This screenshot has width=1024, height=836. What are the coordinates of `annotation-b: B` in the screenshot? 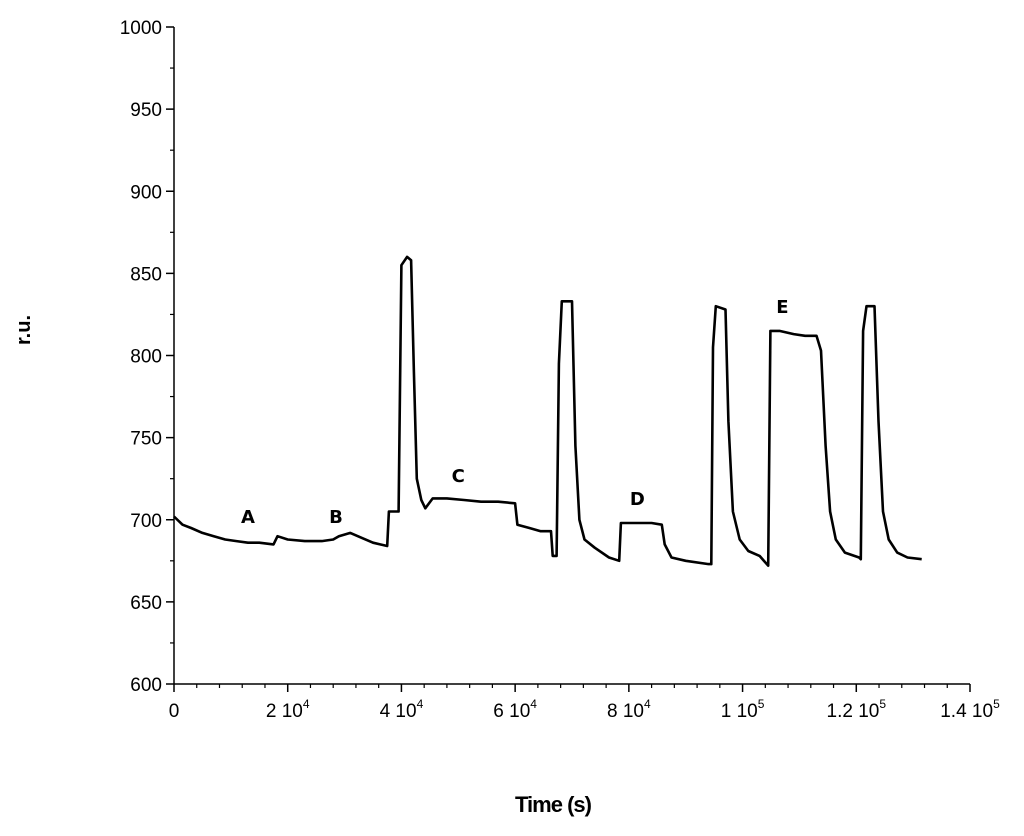 It's located at (336, 517).